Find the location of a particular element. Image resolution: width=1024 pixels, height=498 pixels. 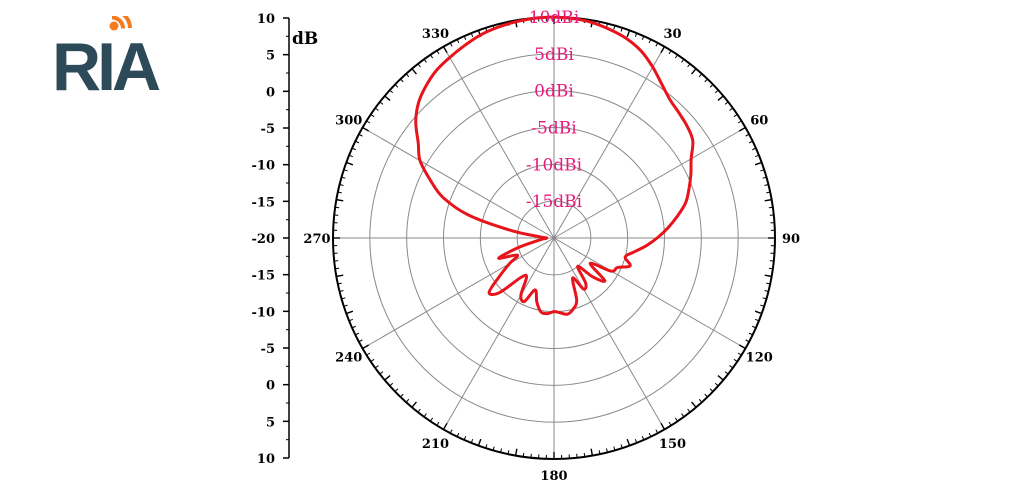

angle-label: 330 is located at coordinates (435, 34).